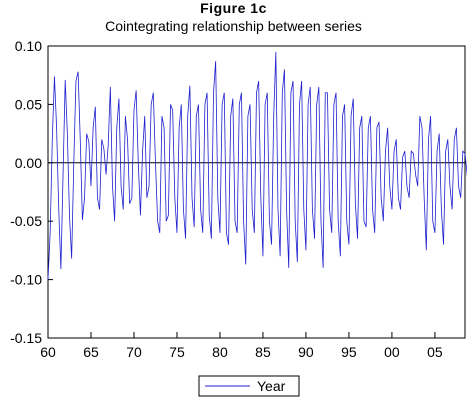 Image resolution: width=467 pixels, height=400 pixels. I want to click on legend: Year, so click(249, 386).